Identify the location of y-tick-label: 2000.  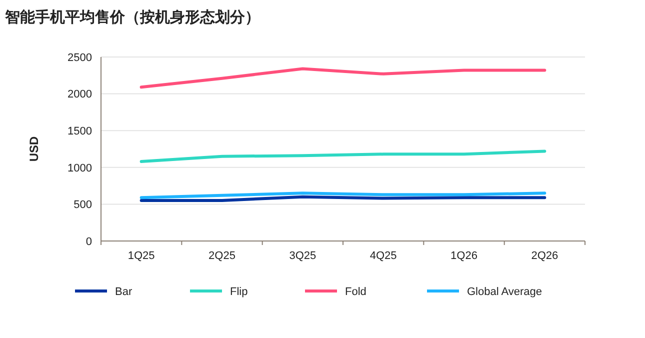
(80, 94).